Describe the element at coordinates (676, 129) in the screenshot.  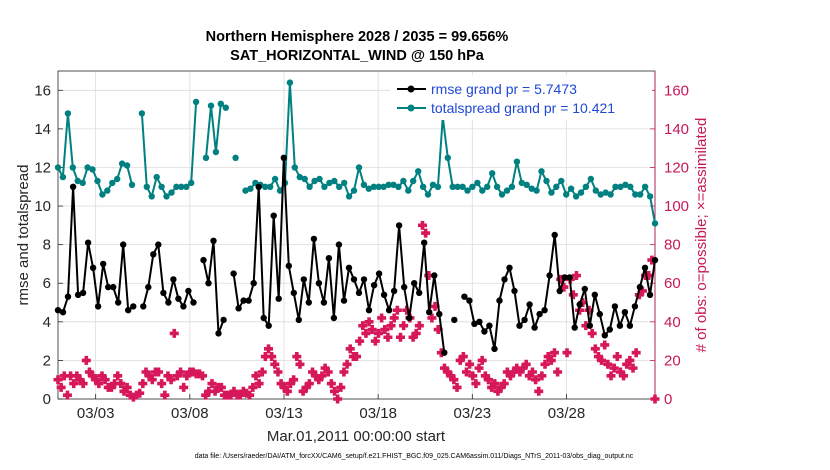
I see `y-tick-label-right: 140` at that location.